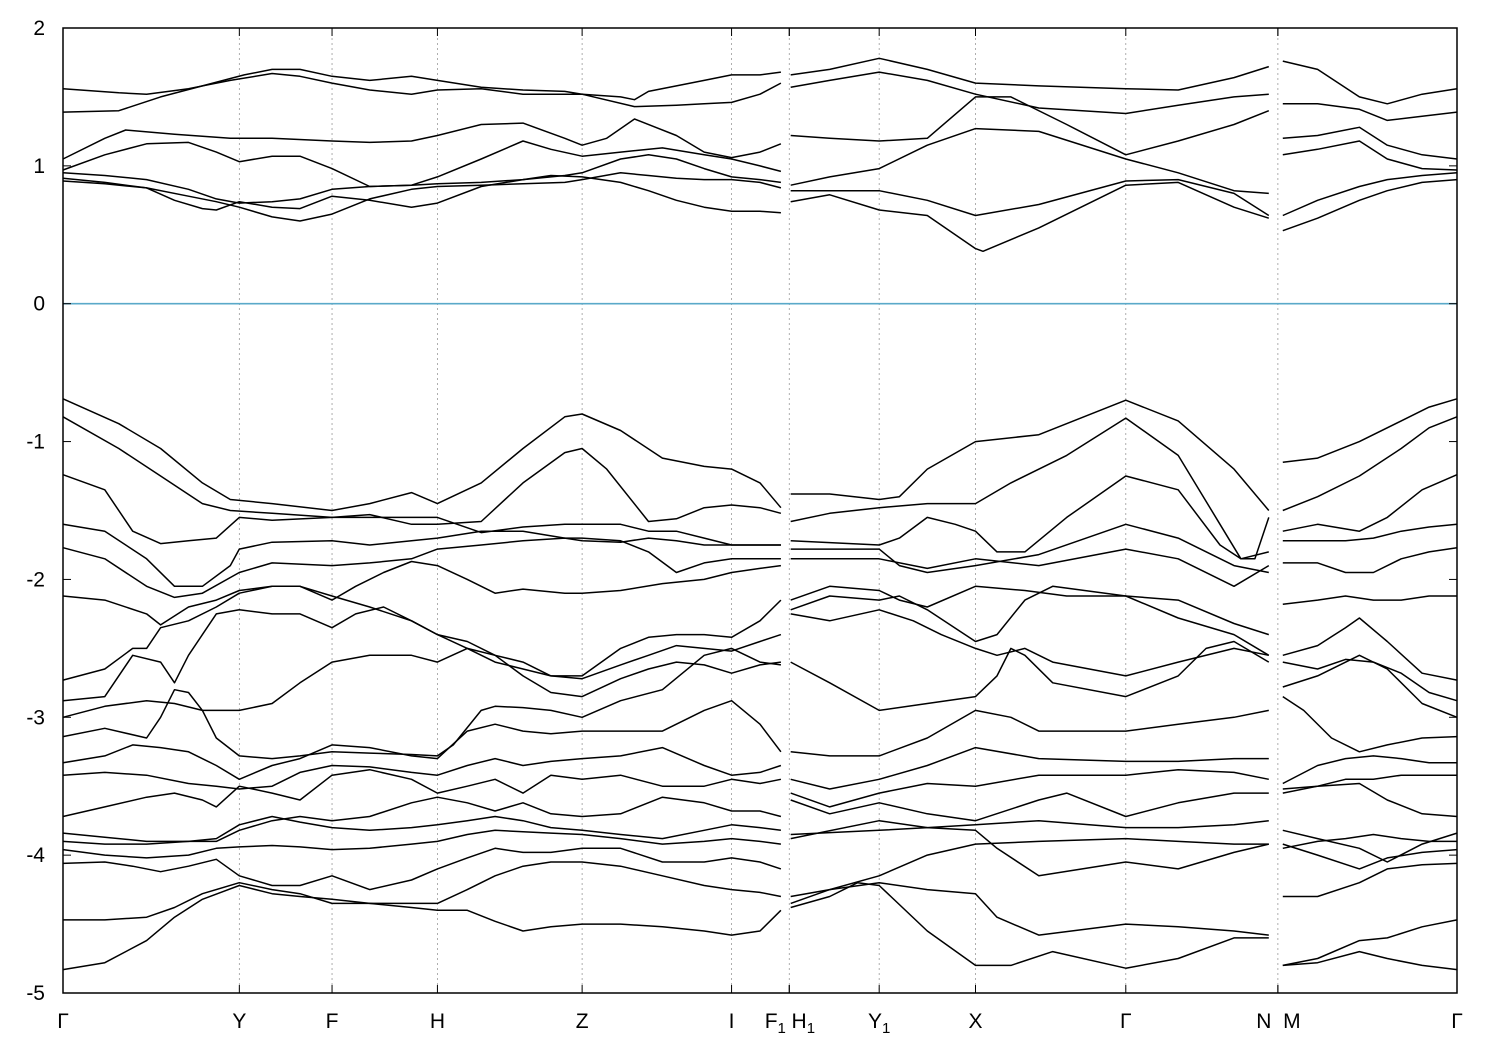 This screenshot has width=1500, height=1050. Describe the element at coordinates (879, 1023) in the screenshot. I see `xtick-label-8: Y1` at that location.